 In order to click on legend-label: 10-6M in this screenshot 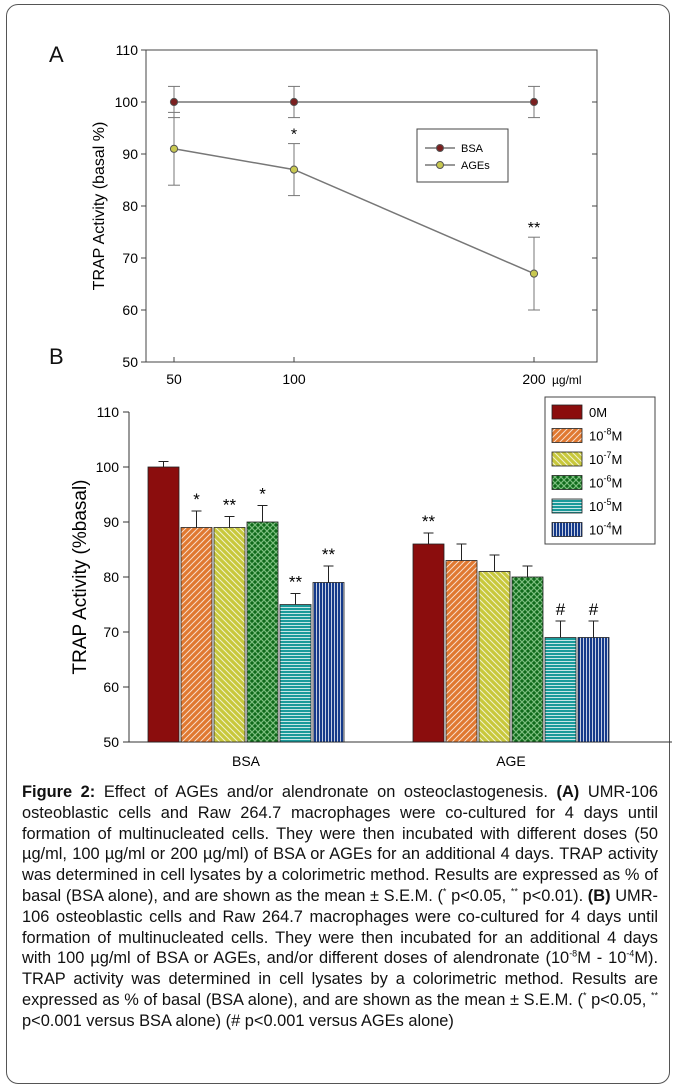, I will do `click(605, 482)`.